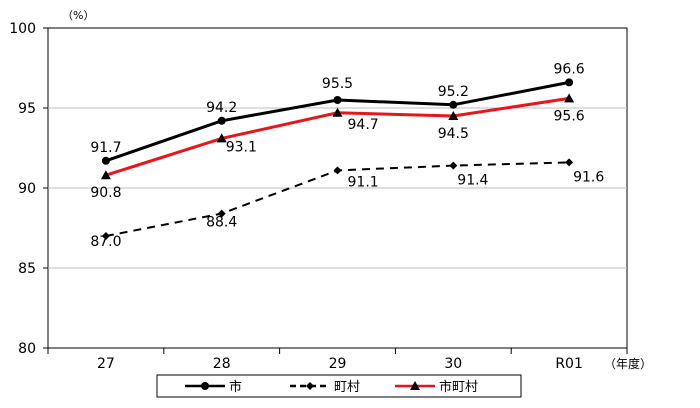  I want to click on x-tick-label: 29, so click(338, 364).